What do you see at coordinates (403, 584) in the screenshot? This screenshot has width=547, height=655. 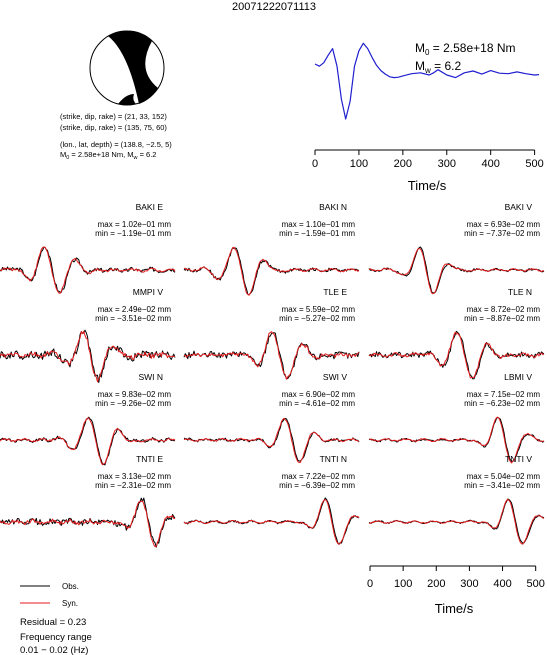 I see `wave-tick-label: 100` at bounding box center [403, 584].